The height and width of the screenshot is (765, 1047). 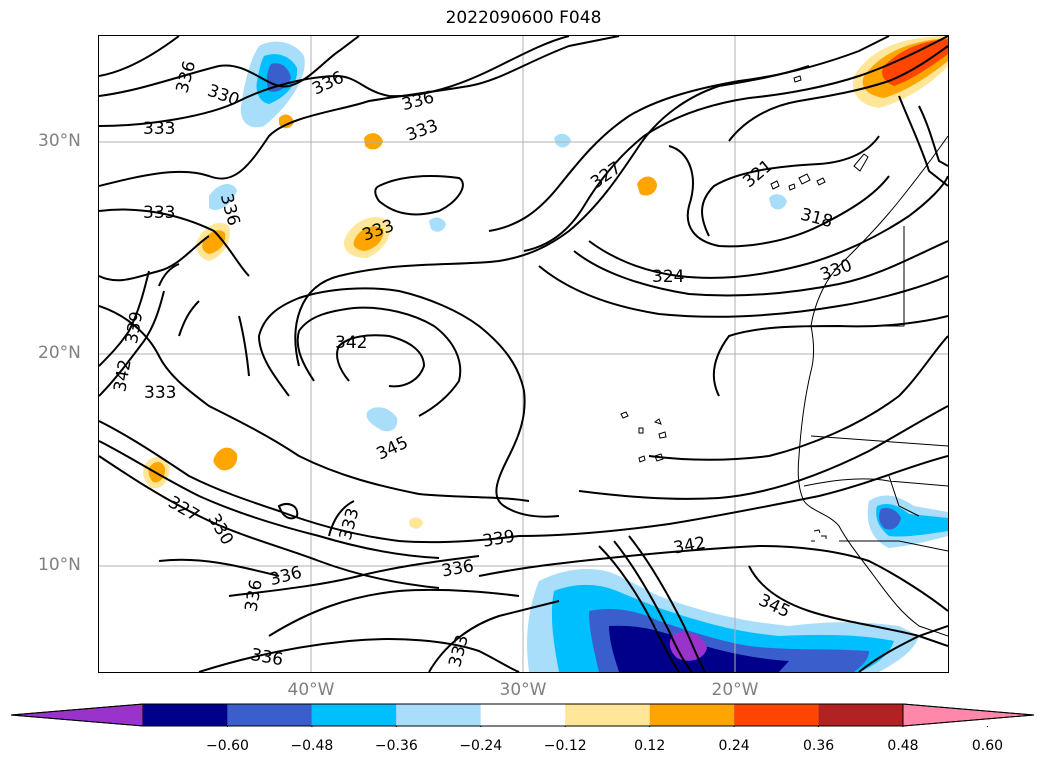 What do you see at coordinates (650, 746) in the screenshot?
I see `colorbar-tick-label: 0.12` at bounding box center [650, 746].